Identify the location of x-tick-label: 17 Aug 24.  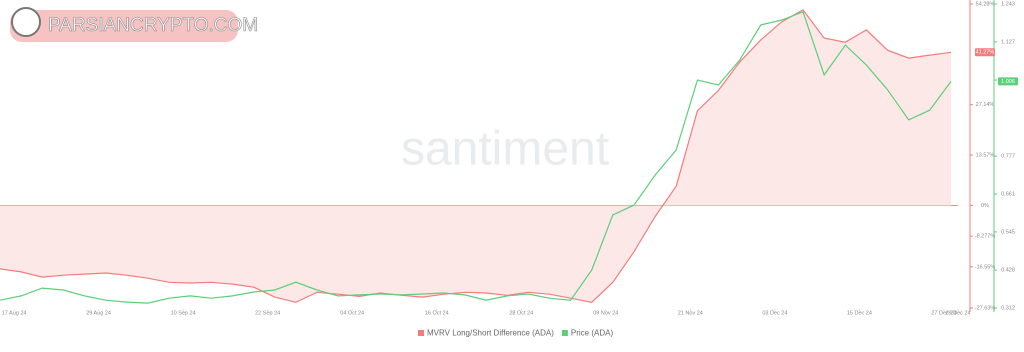
(14, 313).